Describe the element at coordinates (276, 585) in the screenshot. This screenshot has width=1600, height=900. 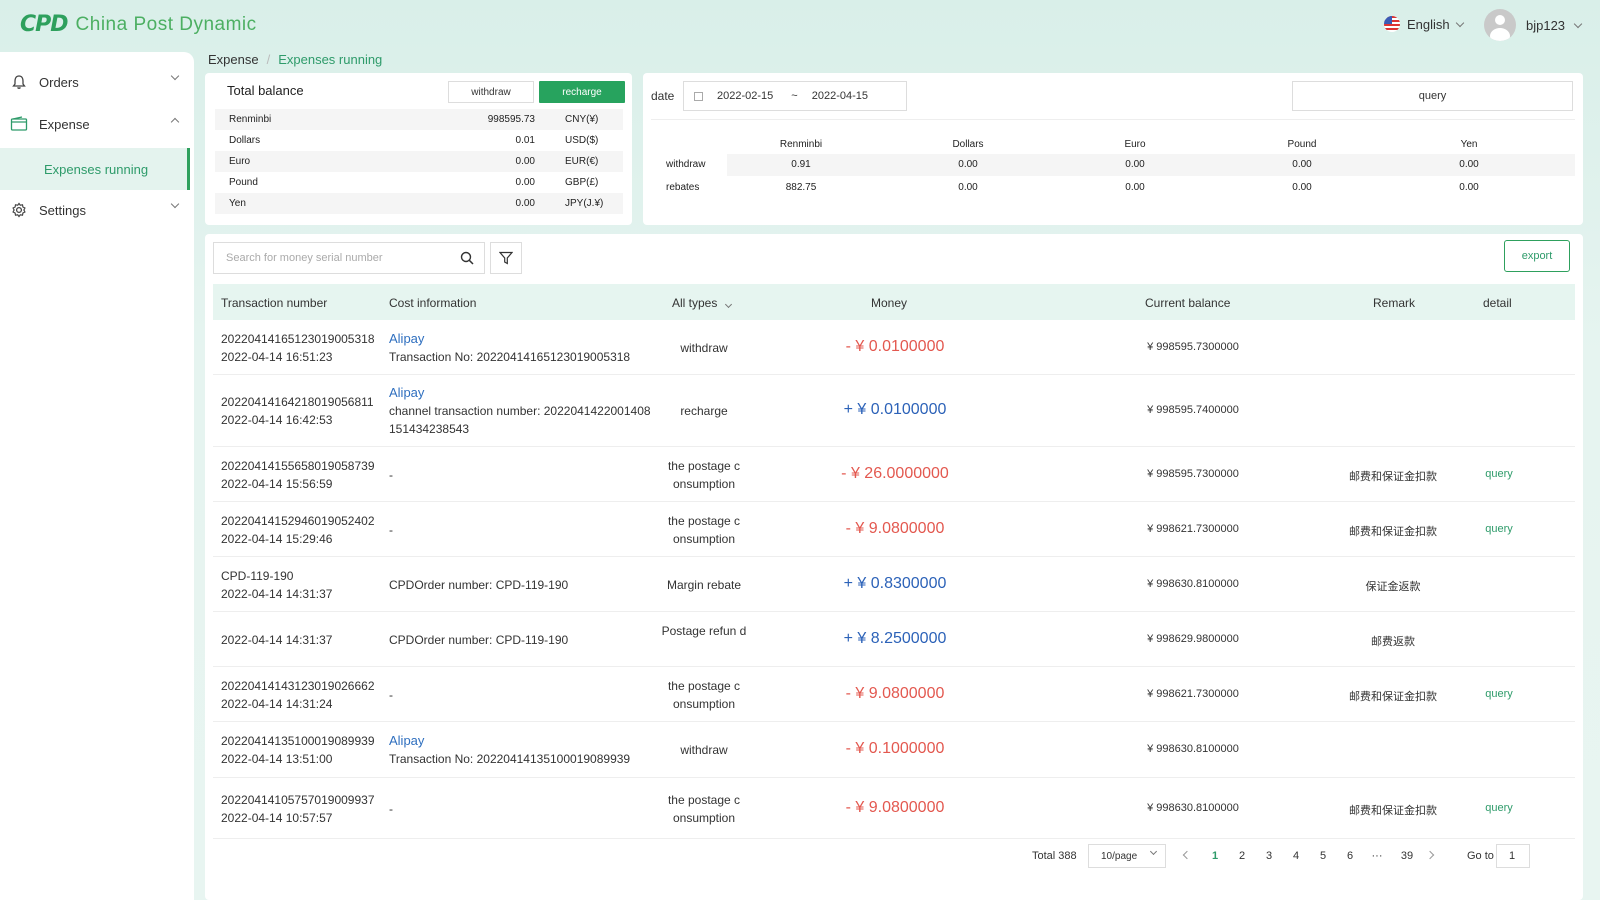
I see `transaction-cell: CPD-119-190 2022-04-14 14:31:37` at that location.